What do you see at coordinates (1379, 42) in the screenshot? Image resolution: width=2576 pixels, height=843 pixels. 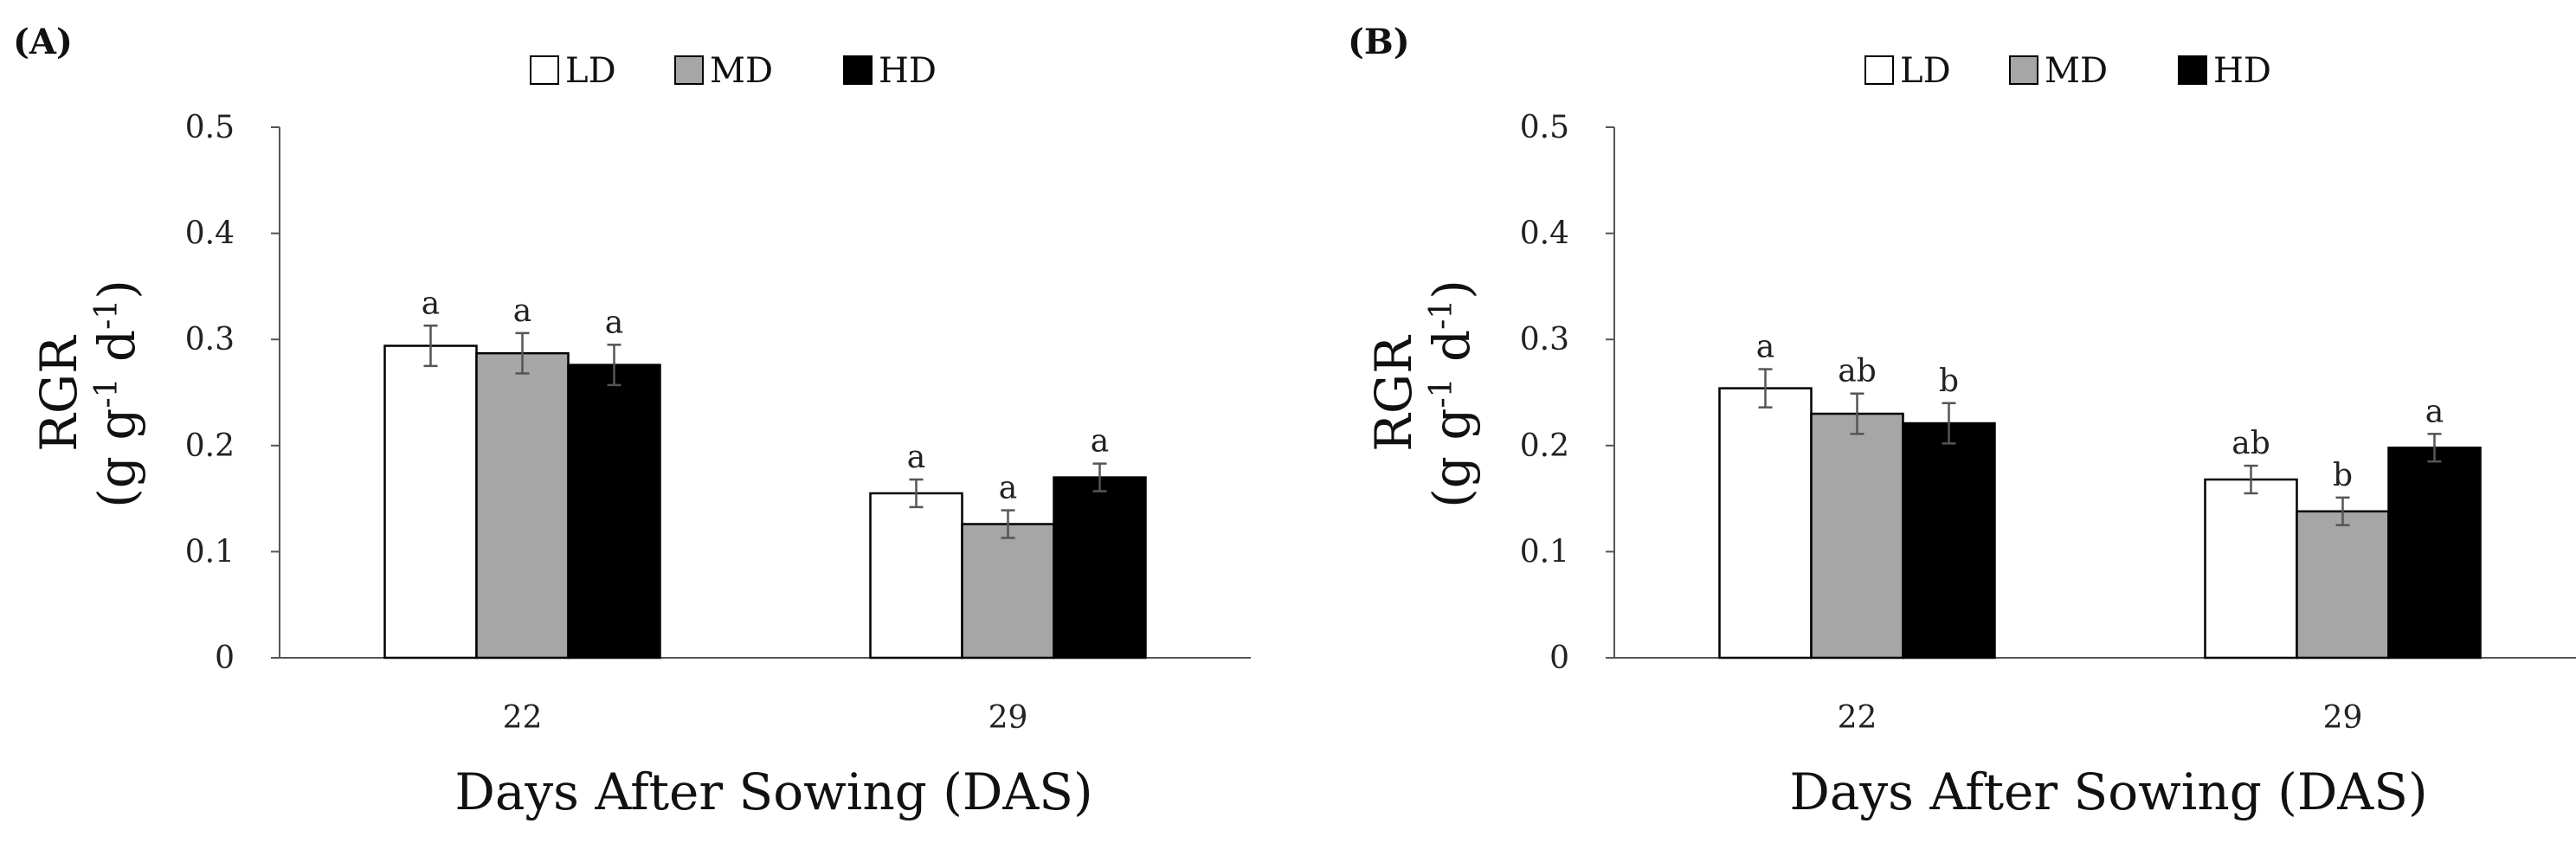 I see `panel-label: (B)` at bounding box center [1379, 42].